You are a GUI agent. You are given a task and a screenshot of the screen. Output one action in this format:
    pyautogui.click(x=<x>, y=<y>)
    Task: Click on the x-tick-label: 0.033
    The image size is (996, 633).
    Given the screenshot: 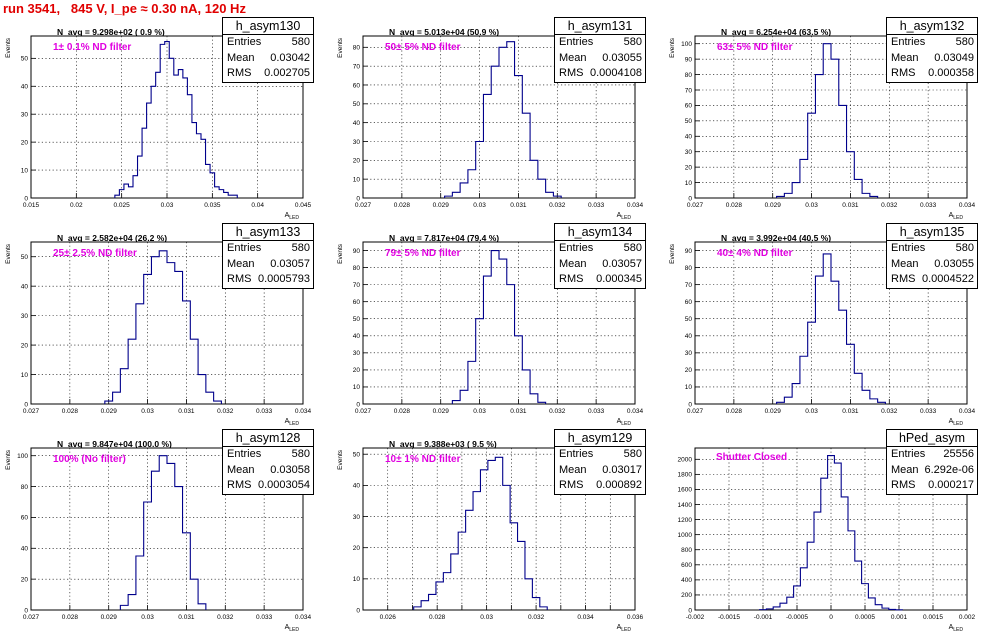 What is the action you would take?
    pyautogui.click(x=596, y=411)
    